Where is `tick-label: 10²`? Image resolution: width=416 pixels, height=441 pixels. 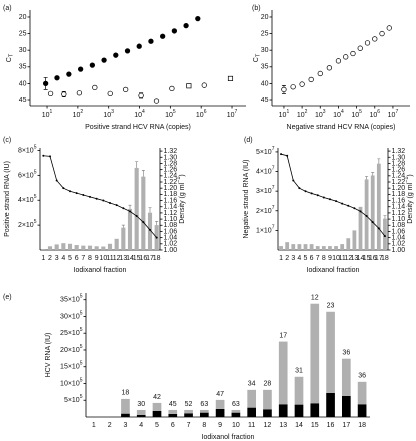
tick-label: 10² is located at coordinates (78, 114).